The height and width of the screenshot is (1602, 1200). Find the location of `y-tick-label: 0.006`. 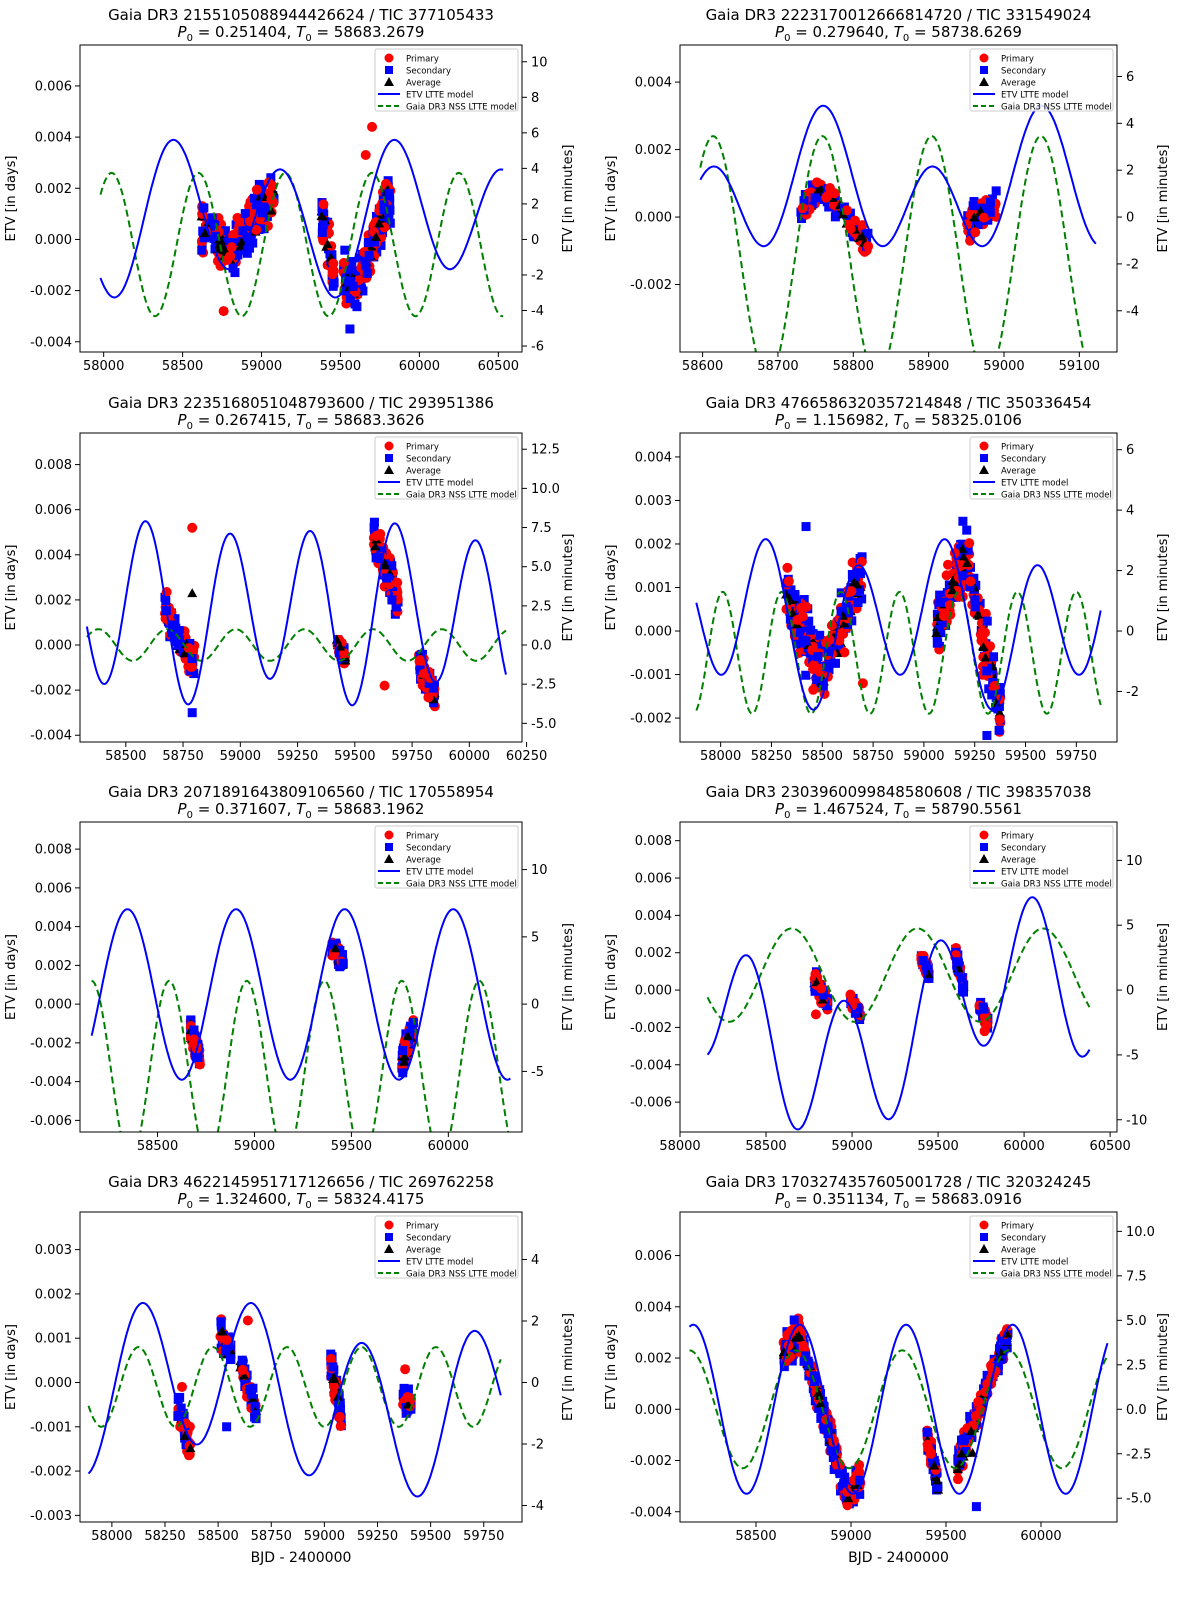

y-tick-label: 0.006 is located at coordinates (653, 1256).